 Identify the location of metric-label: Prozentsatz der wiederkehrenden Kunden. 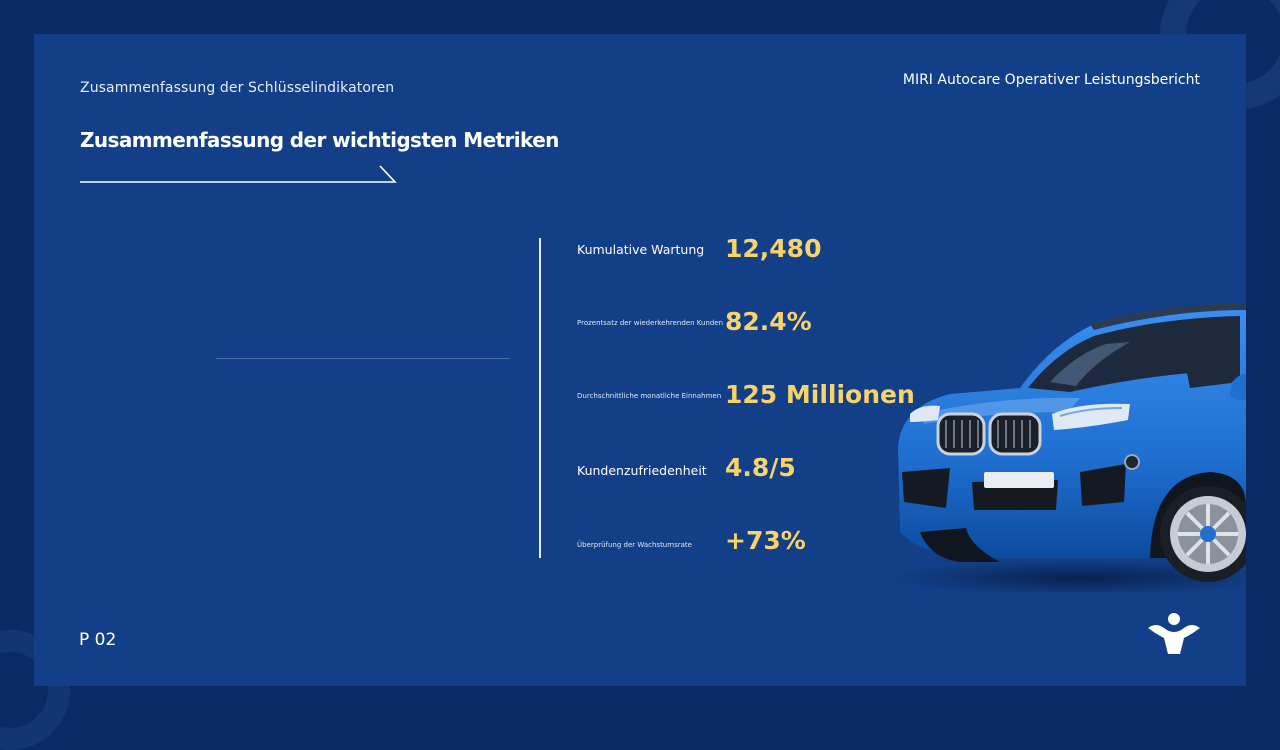
(650, 323).